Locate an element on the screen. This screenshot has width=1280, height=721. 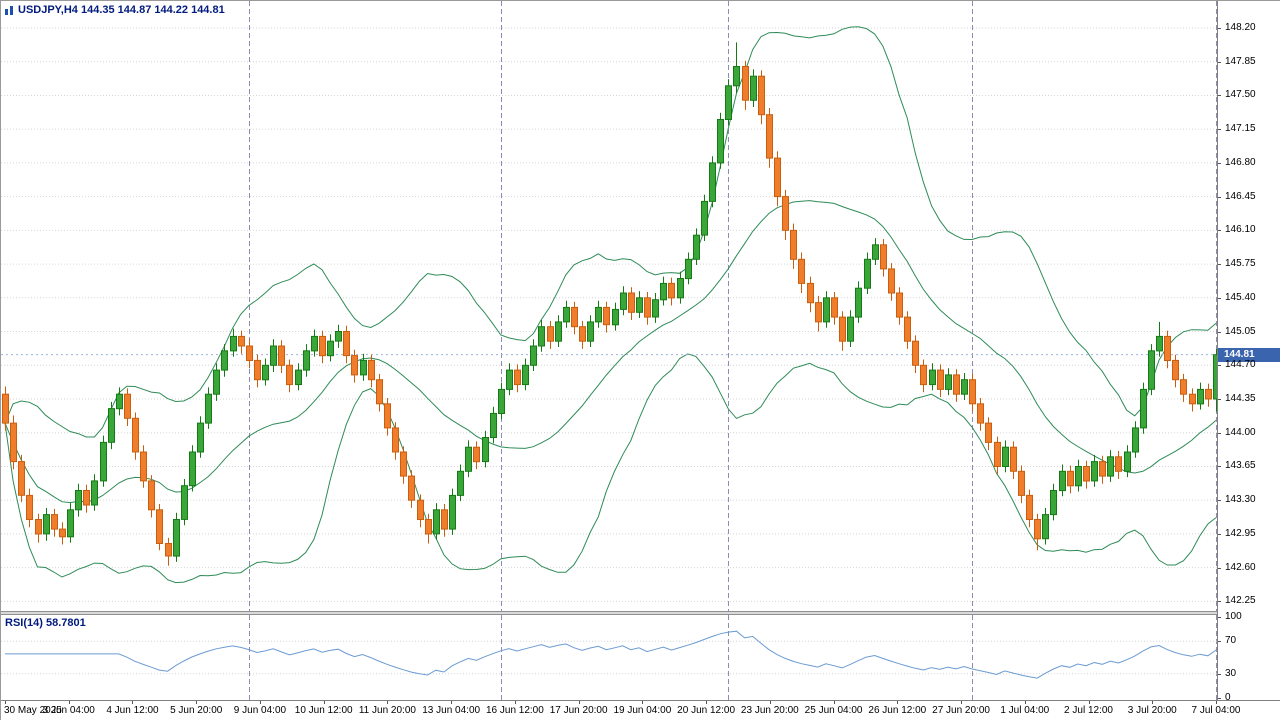
time-tick-label: 3 Jul 20:00 is located at coordinates (1152, 710).